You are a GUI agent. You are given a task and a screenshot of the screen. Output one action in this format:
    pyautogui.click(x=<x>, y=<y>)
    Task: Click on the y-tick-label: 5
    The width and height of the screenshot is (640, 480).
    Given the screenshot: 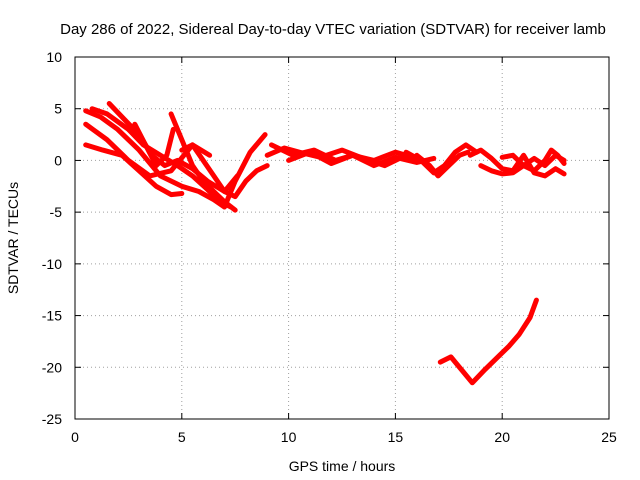 What is the action you would take?
    pyautogui.click(x=58, y=109)
    